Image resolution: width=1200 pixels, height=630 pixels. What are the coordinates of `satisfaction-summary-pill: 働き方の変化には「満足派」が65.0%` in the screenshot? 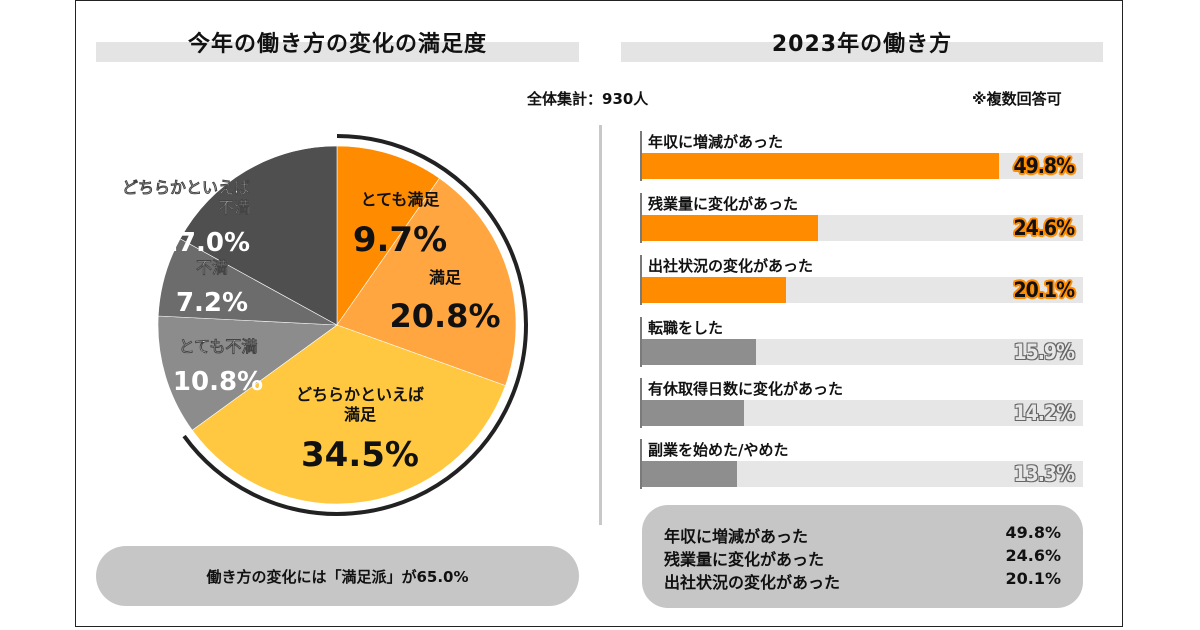 It's located at (337, 576).